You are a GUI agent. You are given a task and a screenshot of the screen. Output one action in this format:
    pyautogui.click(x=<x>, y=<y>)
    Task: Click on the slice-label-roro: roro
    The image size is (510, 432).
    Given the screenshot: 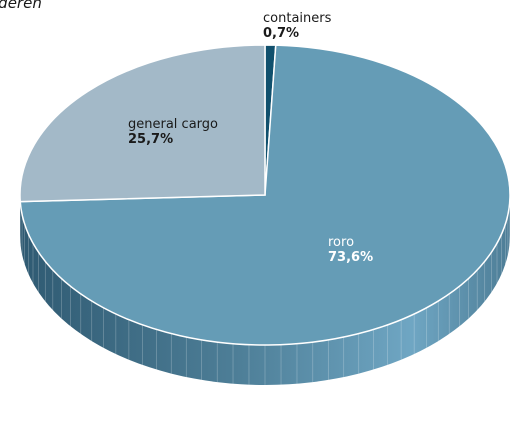 What is the action you would take?
    pyautogui.click(x=341, y=242)
    